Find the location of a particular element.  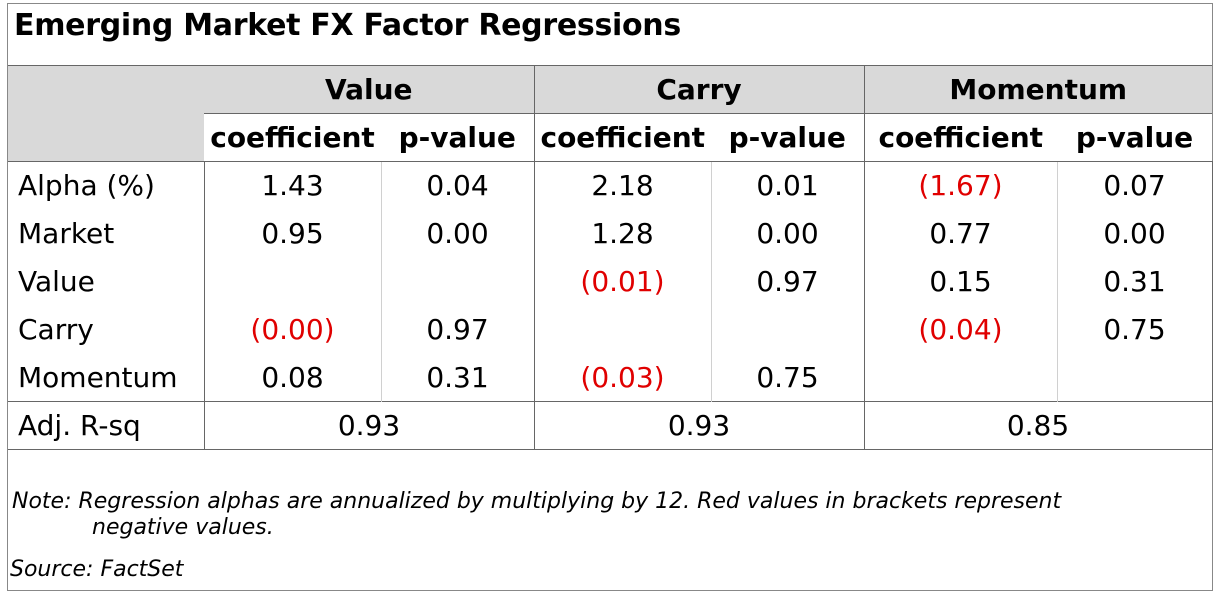

table-row: Market 0.95 0.00 1.28 0.00 0.77 0.00 is located at coordinates (610, 233).